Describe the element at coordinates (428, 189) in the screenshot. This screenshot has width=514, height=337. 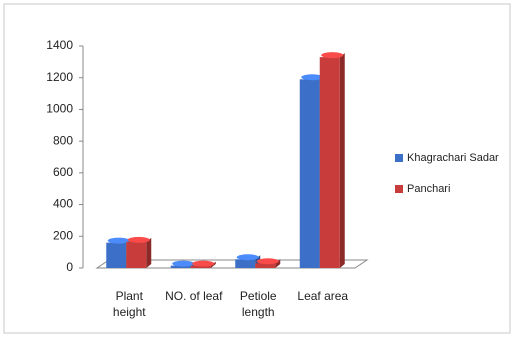
I see `legend-label: Panchari` at that location.